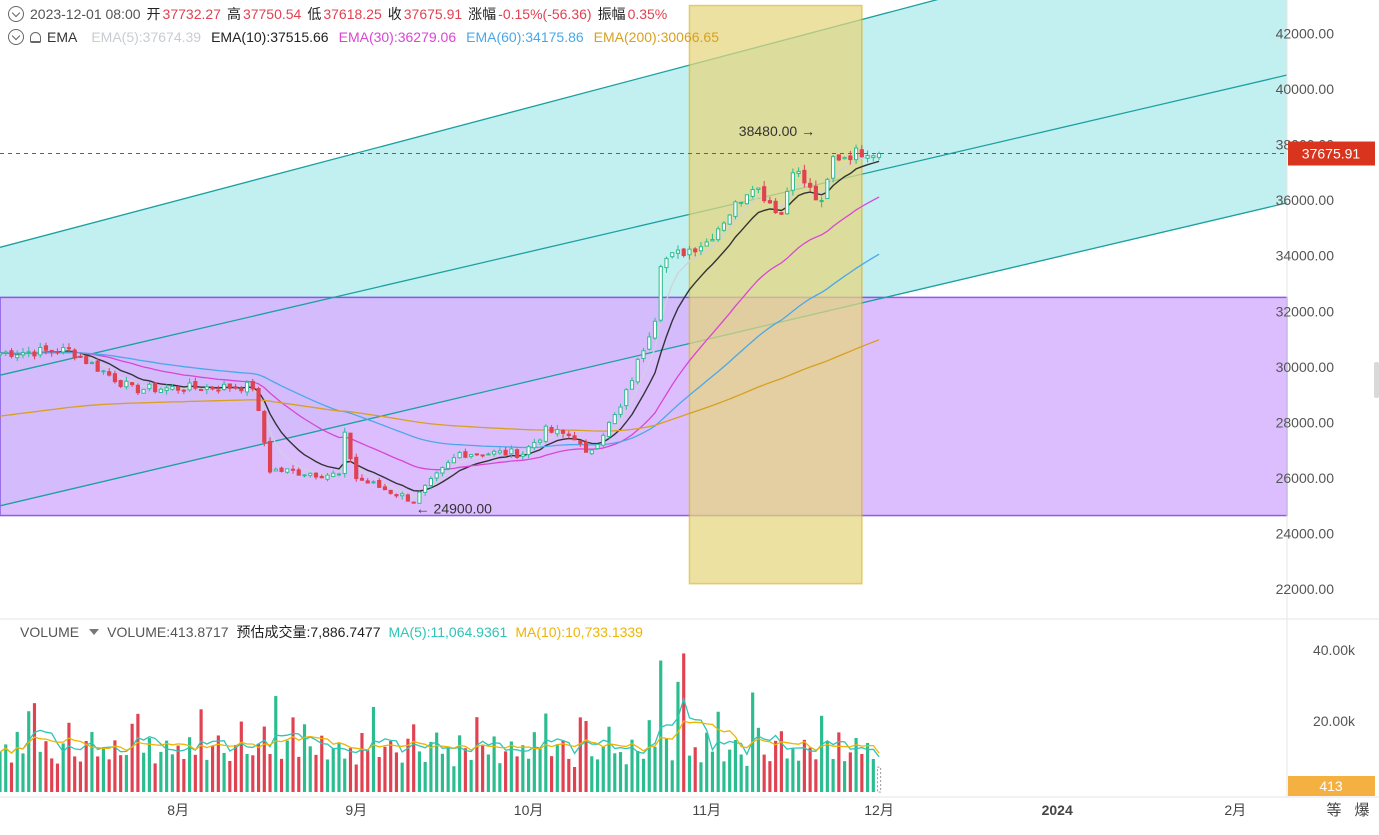 This screenshot has width=1379, height=835. I want to click on change-value: -0.15%(-56.36), so click(545, 14).